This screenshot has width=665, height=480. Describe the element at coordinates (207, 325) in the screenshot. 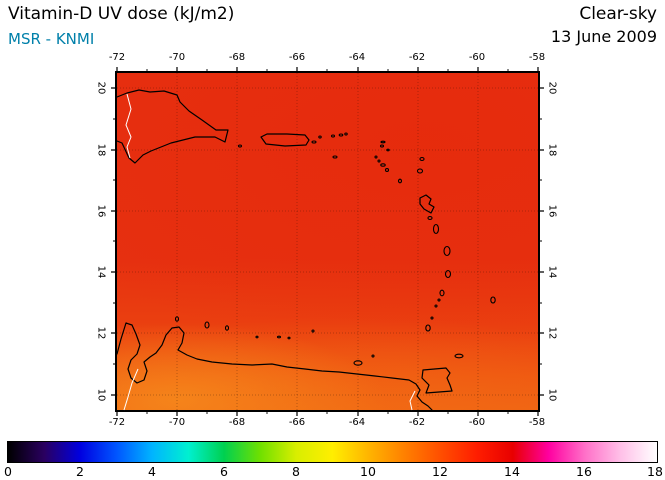

I see `island-curacao` at that location.